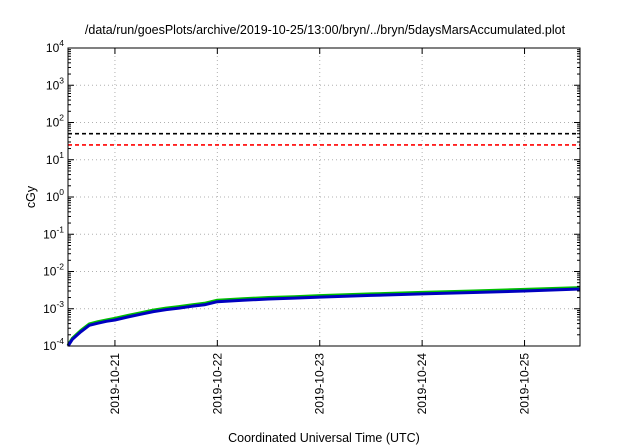 The image size is (640, 448). What do you see at coordinates (53, 344) in the screenshot?
I see `y-tick-label: 10⁻⁴` at bounding box center [53, 344].